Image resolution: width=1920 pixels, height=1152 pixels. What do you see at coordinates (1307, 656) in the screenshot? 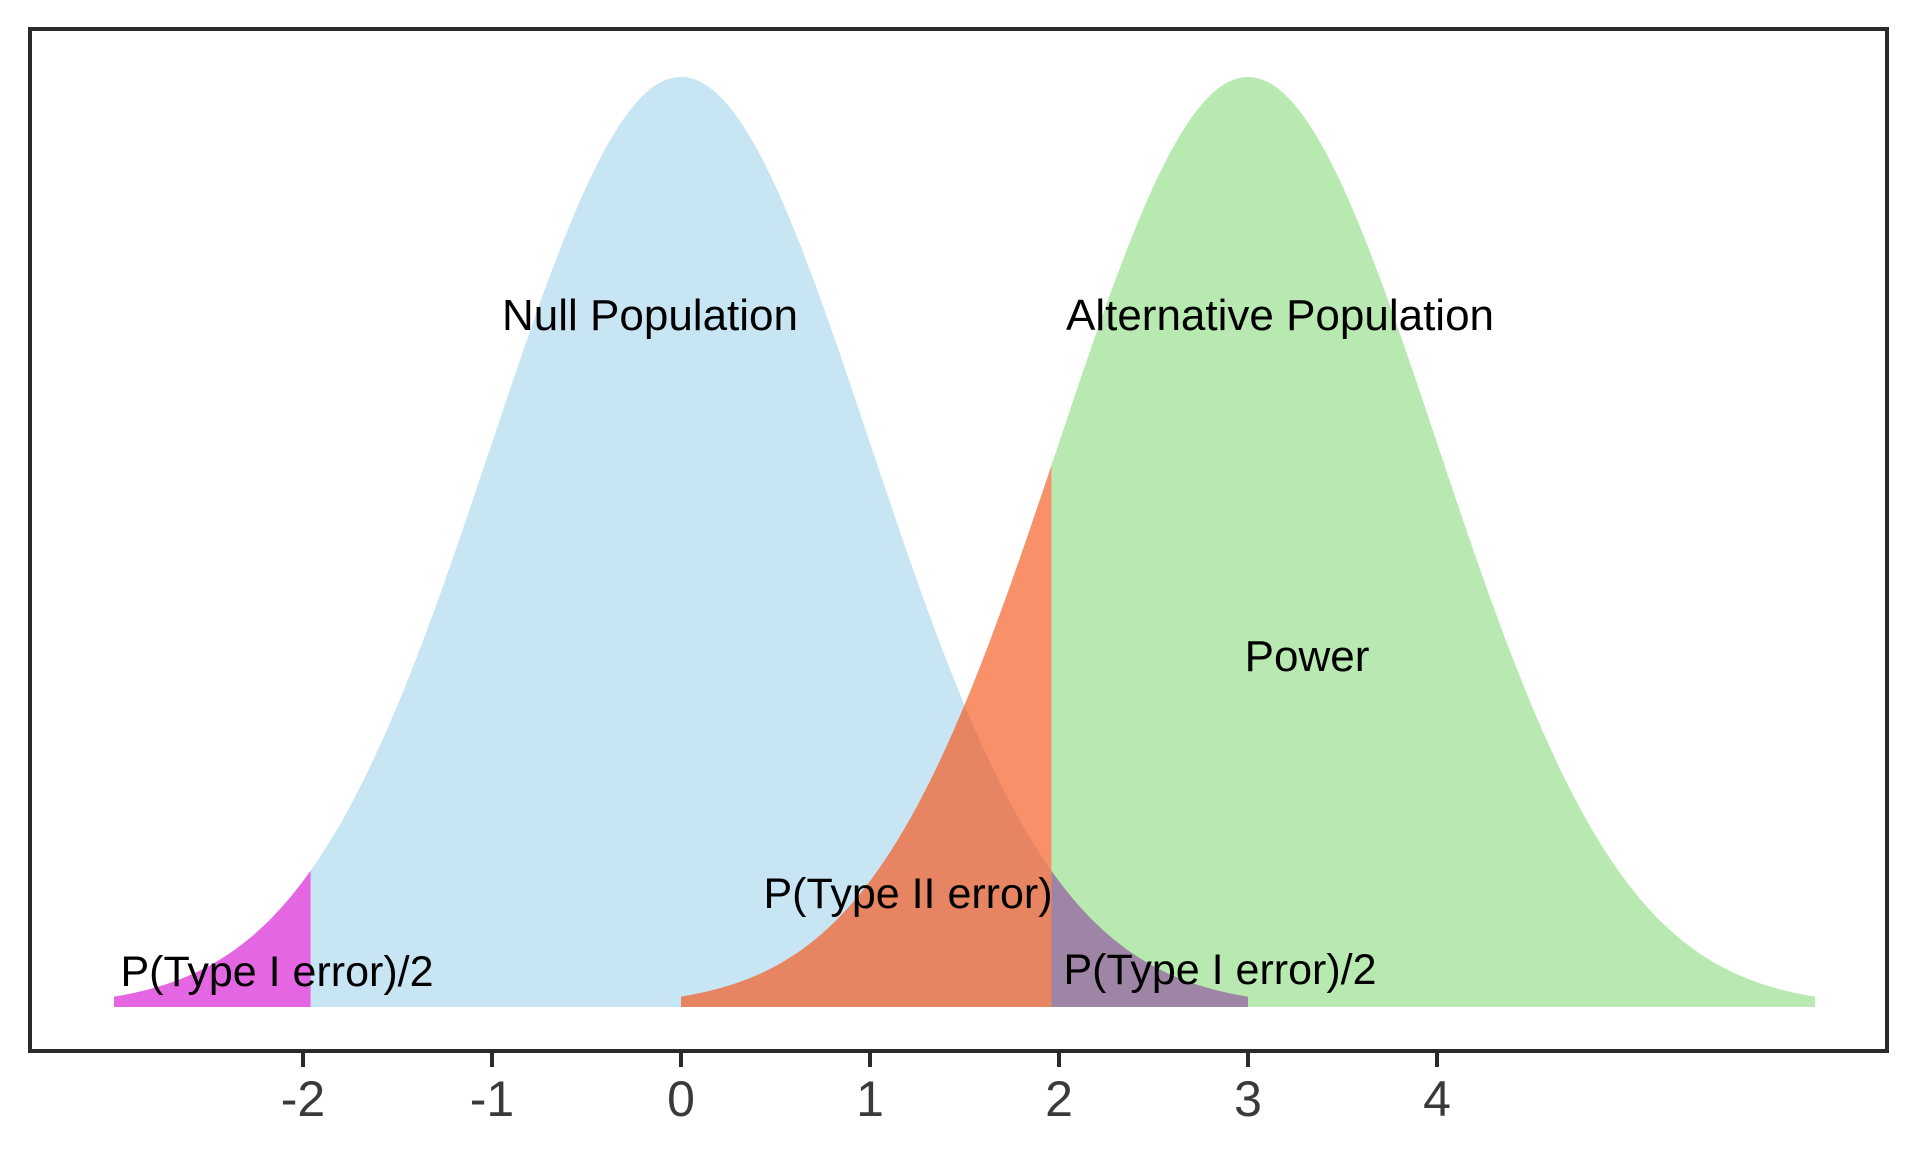
I see `label-power: Power` at bounding box center [1307, 656].